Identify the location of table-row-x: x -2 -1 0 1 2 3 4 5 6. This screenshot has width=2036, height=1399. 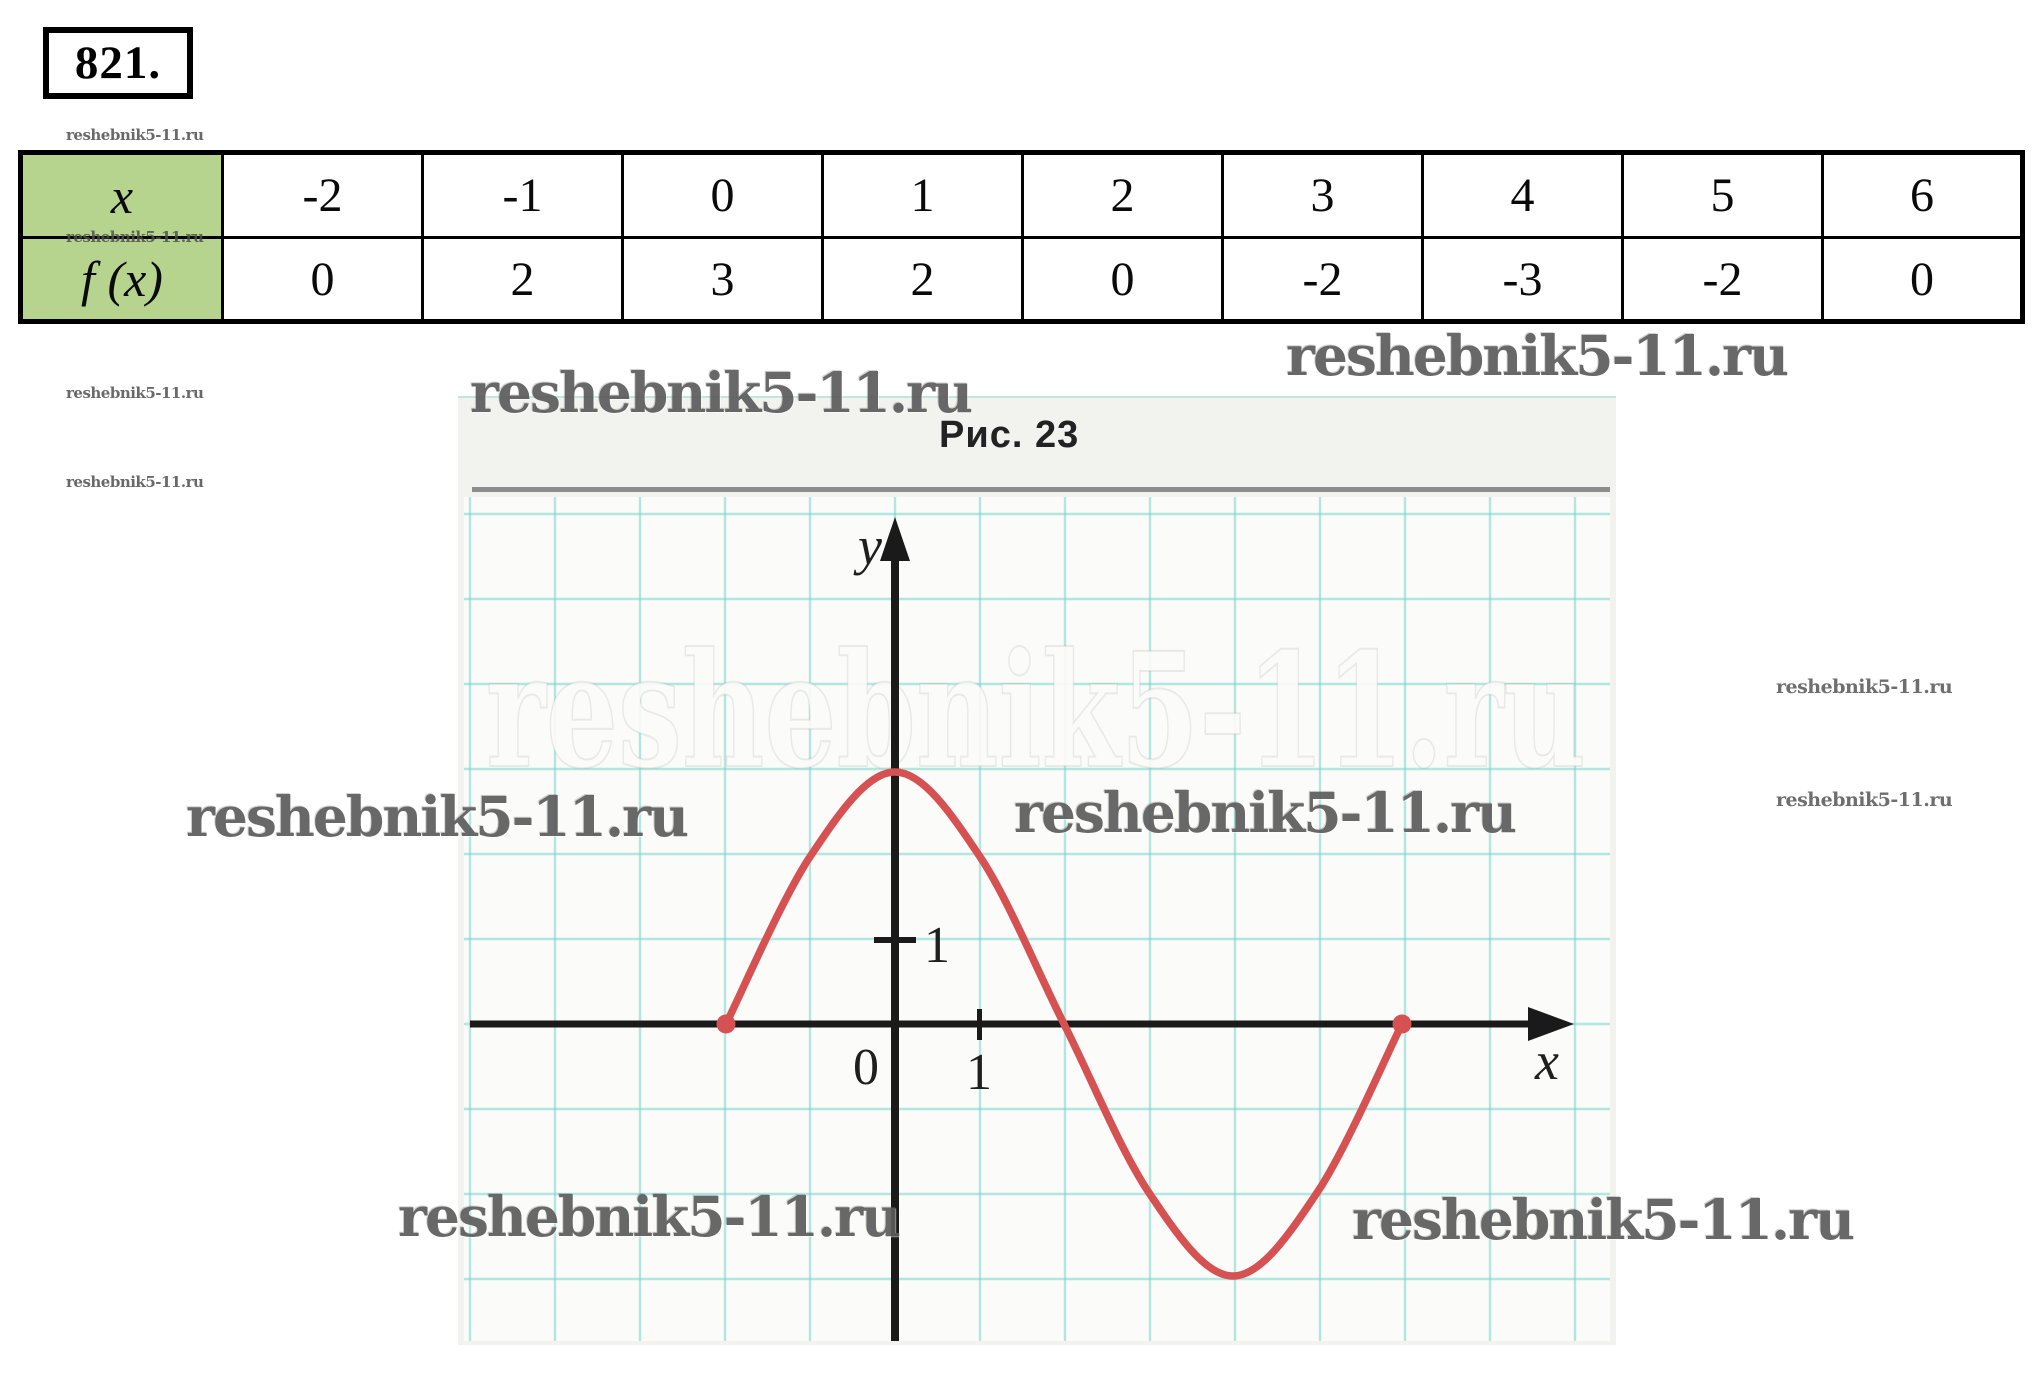
(1021, 195).